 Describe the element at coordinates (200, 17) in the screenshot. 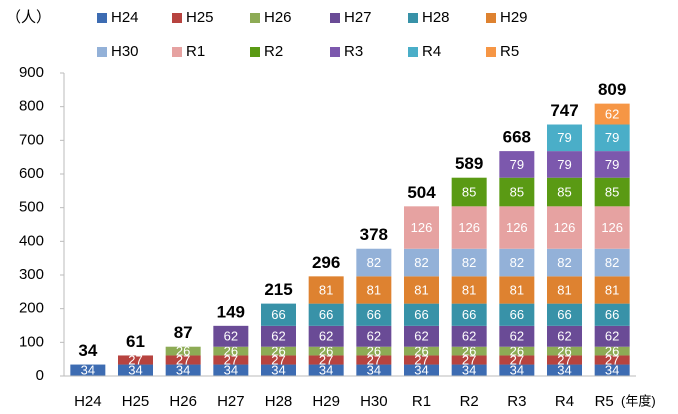

I see `legend-label: H25` at that location.